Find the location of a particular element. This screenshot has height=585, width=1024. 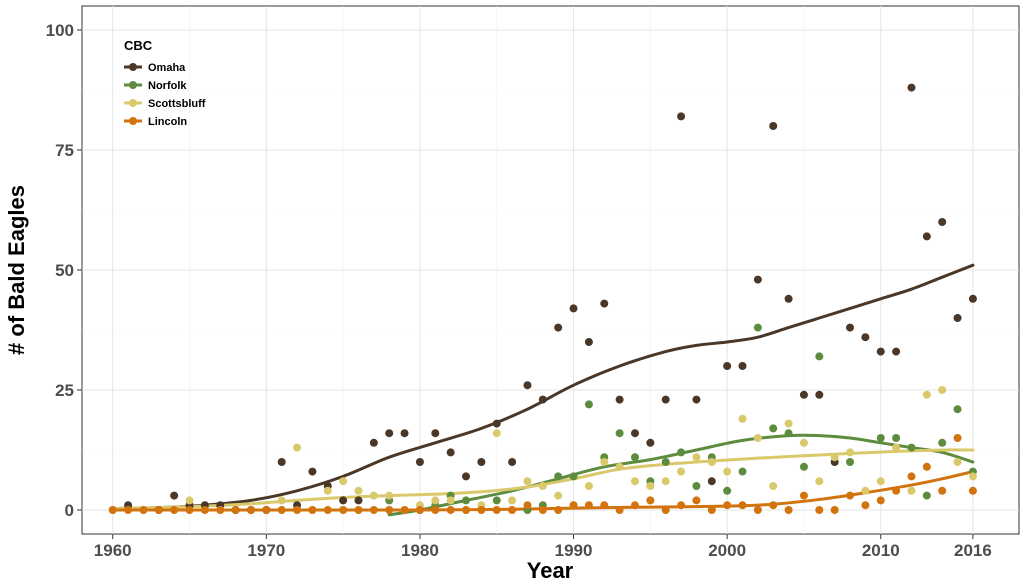

legend-label-omaha: Omaha is located at coordinates (167, 68).